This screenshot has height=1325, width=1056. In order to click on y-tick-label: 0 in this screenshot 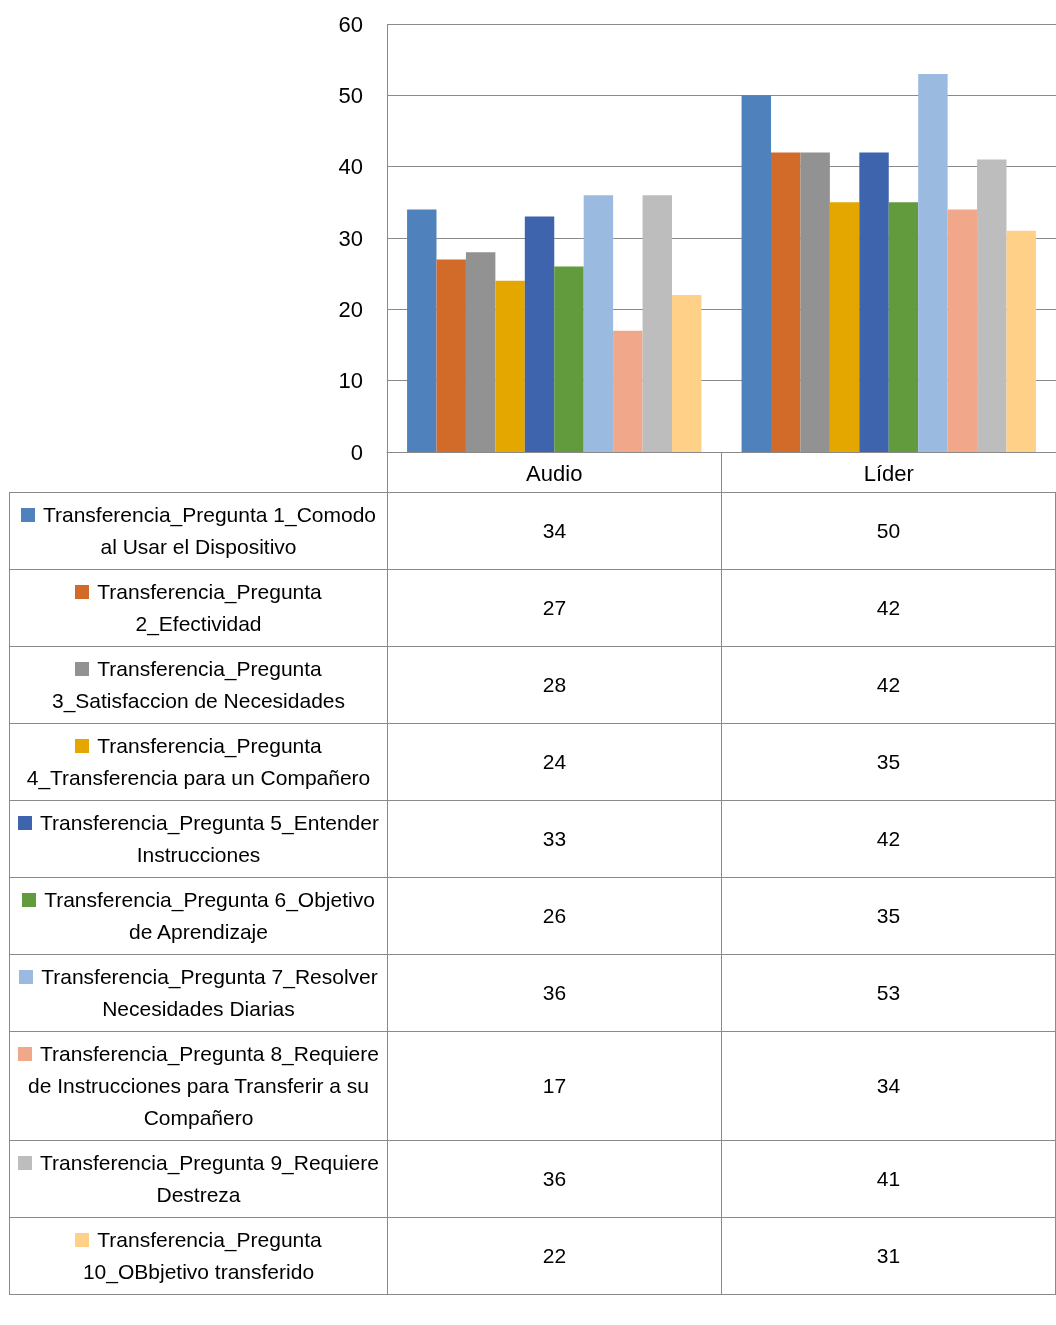, I will do `click(356, 452)`.